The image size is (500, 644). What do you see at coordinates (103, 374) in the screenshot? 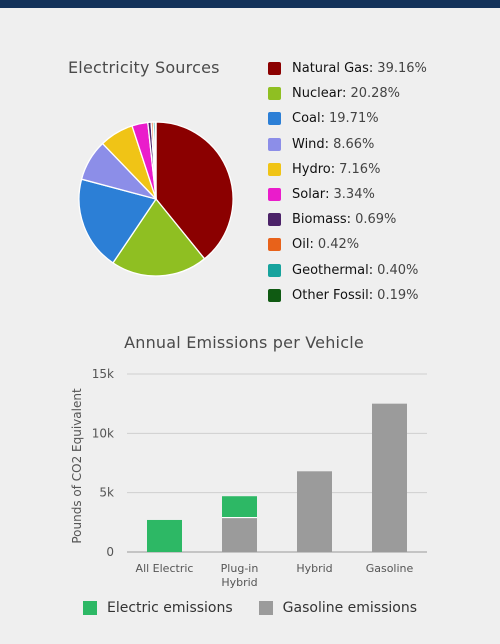
I see `y-tick-label: 15k` at bounding box center [103, 374].